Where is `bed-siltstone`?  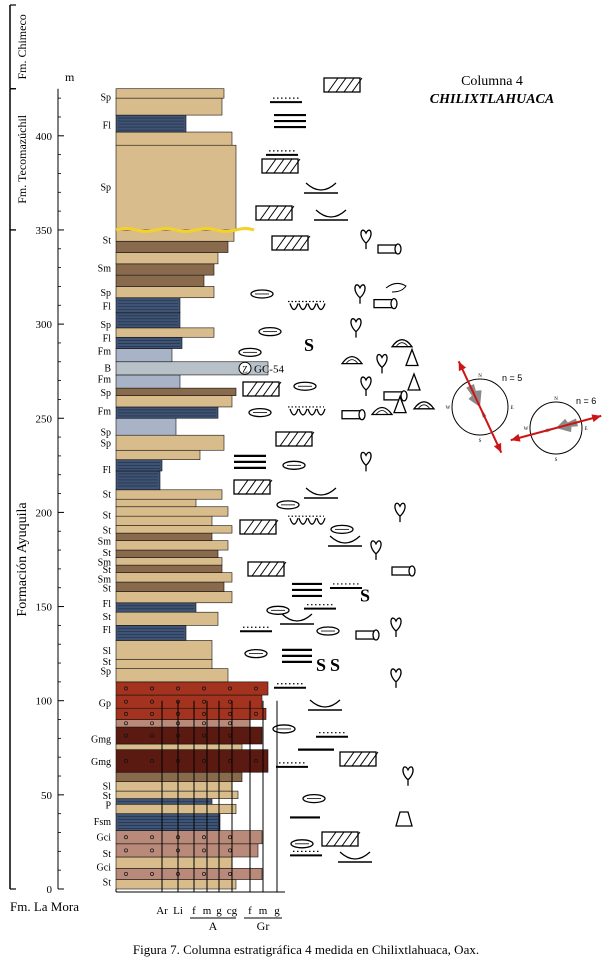
bed-siltstone is located at coordinates (144, 355).